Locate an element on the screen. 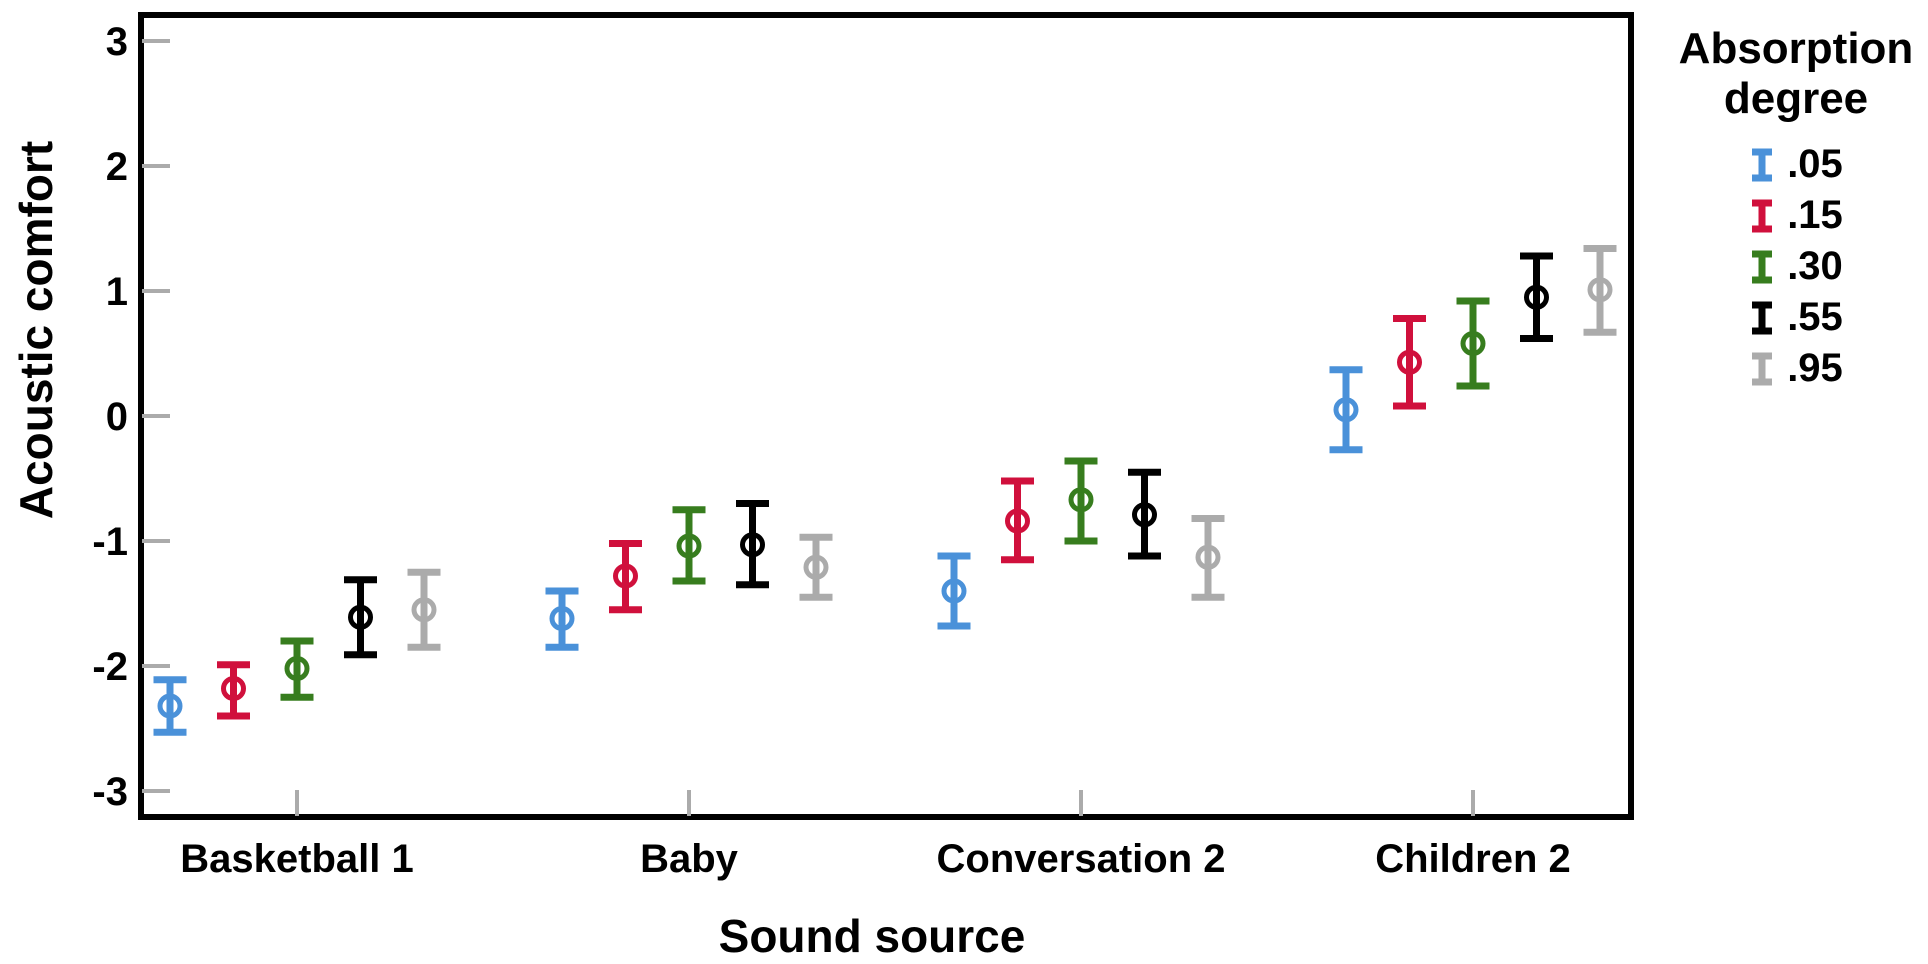 The image size is (1928, 964). errorbar-.15-Conversation 2 is located at coordinates (1017, 520).